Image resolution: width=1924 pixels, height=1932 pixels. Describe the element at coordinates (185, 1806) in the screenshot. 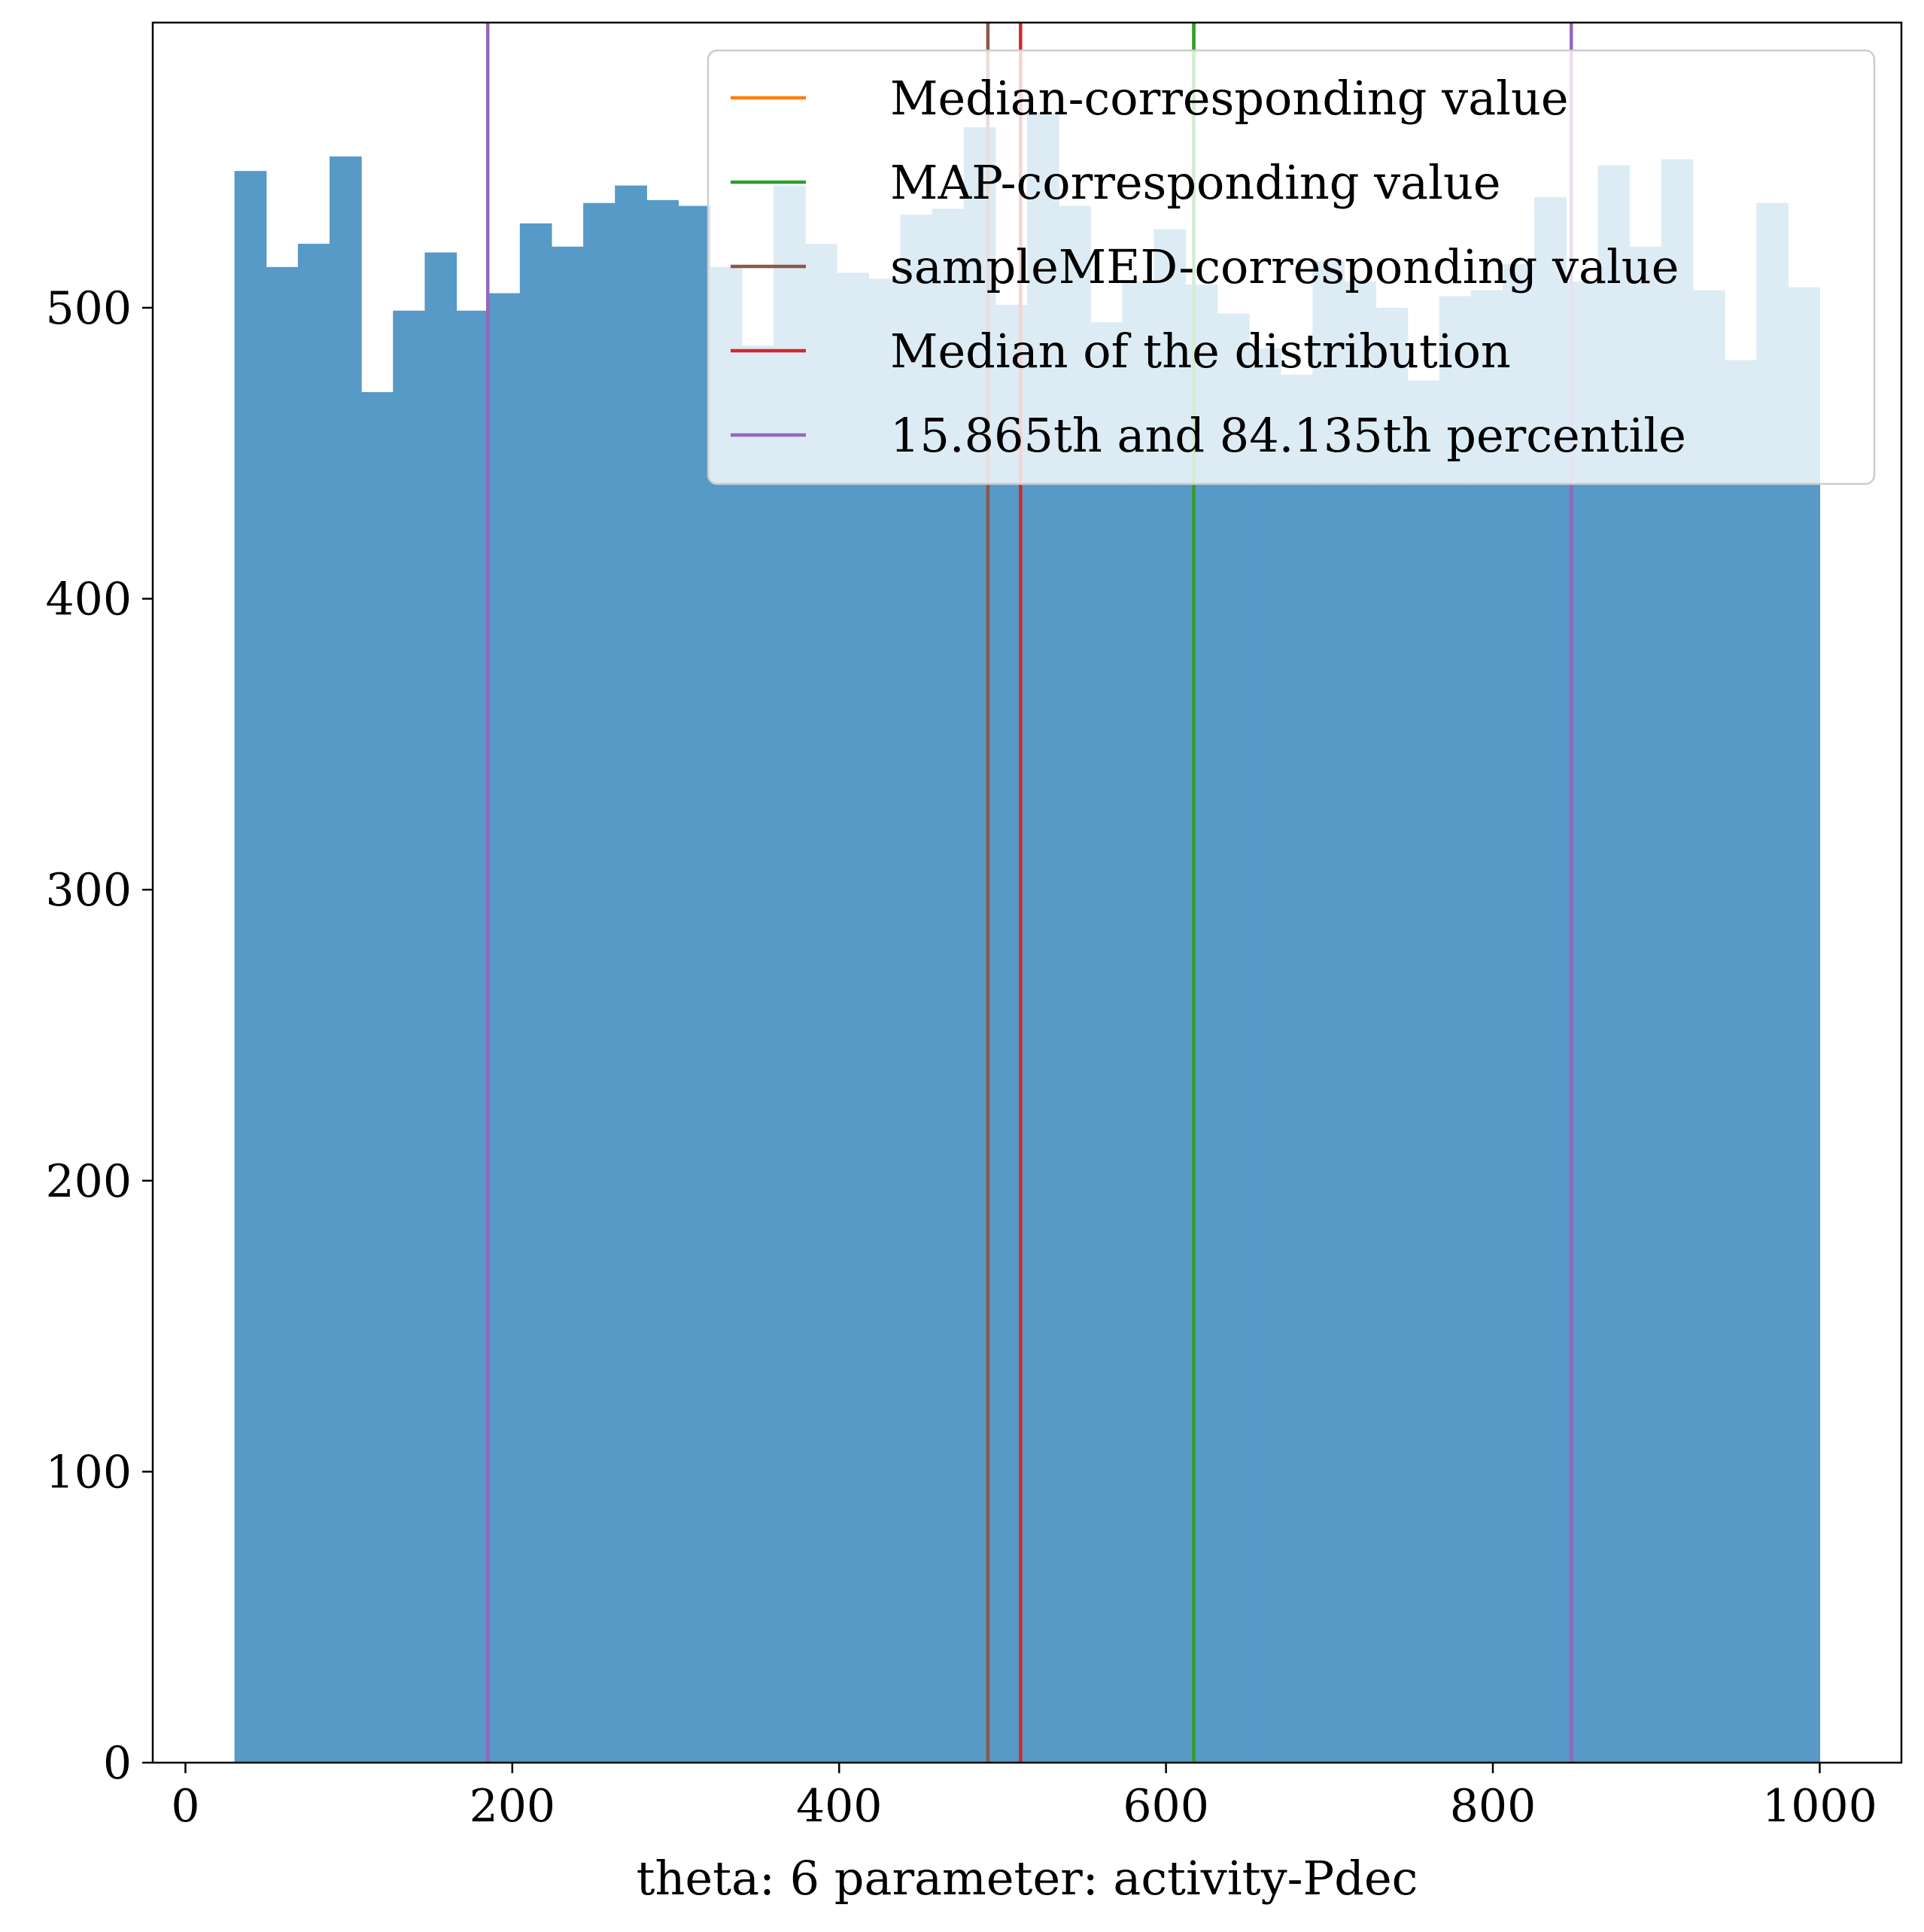

I see `x-tick-label-0: 0` at that location.